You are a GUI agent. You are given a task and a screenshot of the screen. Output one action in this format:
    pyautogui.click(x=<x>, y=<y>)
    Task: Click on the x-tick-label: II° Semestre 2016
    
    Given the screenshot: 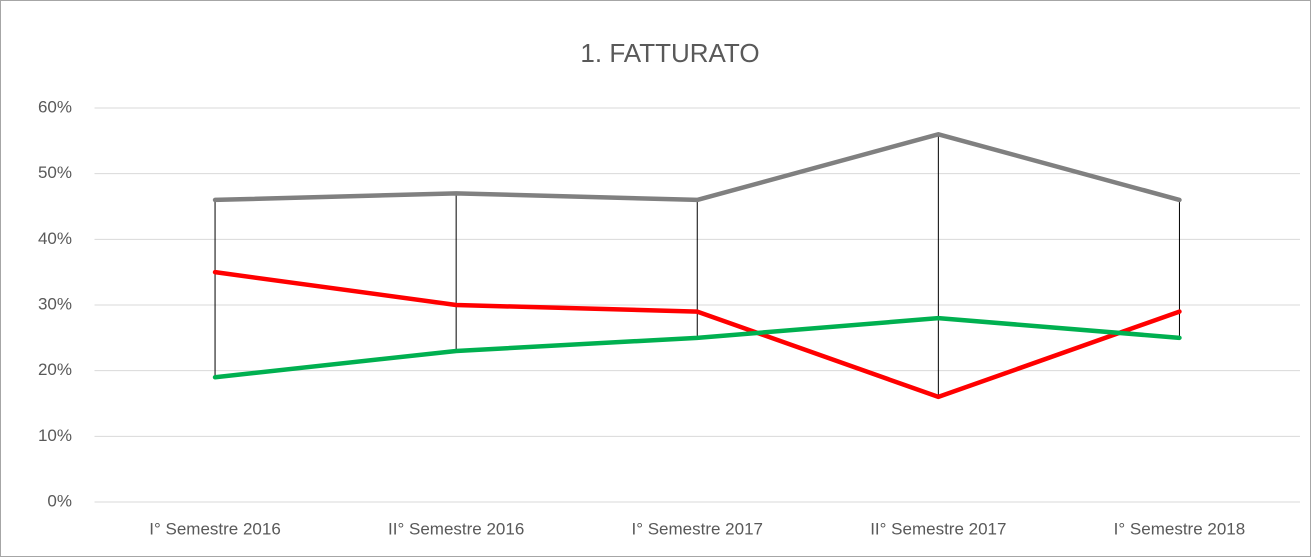 What is the action you would take?
    pyautogui.click(x=456, y=528)
    